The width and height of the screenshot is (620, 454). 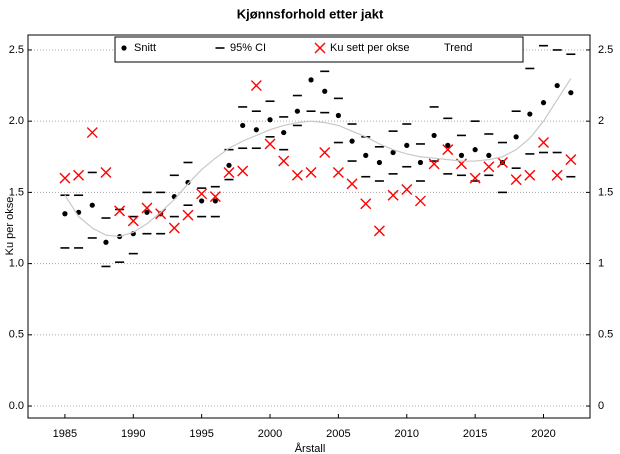 I want to click on legend-label: 95% CI, so click(x=248, y=48).